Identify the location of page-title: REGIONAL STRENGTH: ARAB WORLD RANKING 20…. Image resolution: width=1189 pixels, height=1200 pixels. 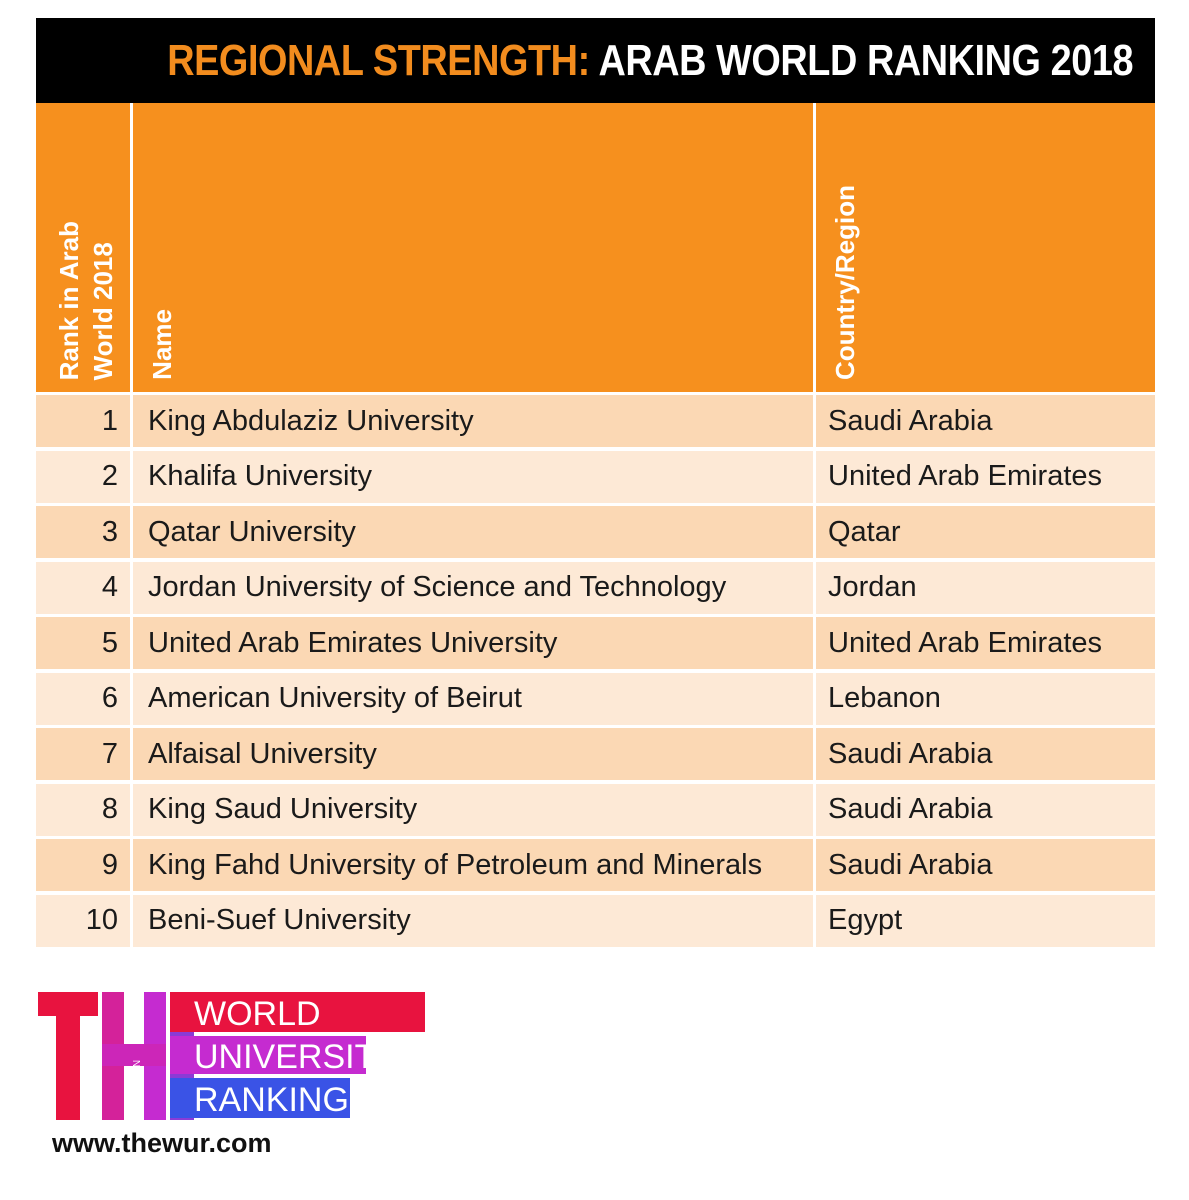
(650, 61).